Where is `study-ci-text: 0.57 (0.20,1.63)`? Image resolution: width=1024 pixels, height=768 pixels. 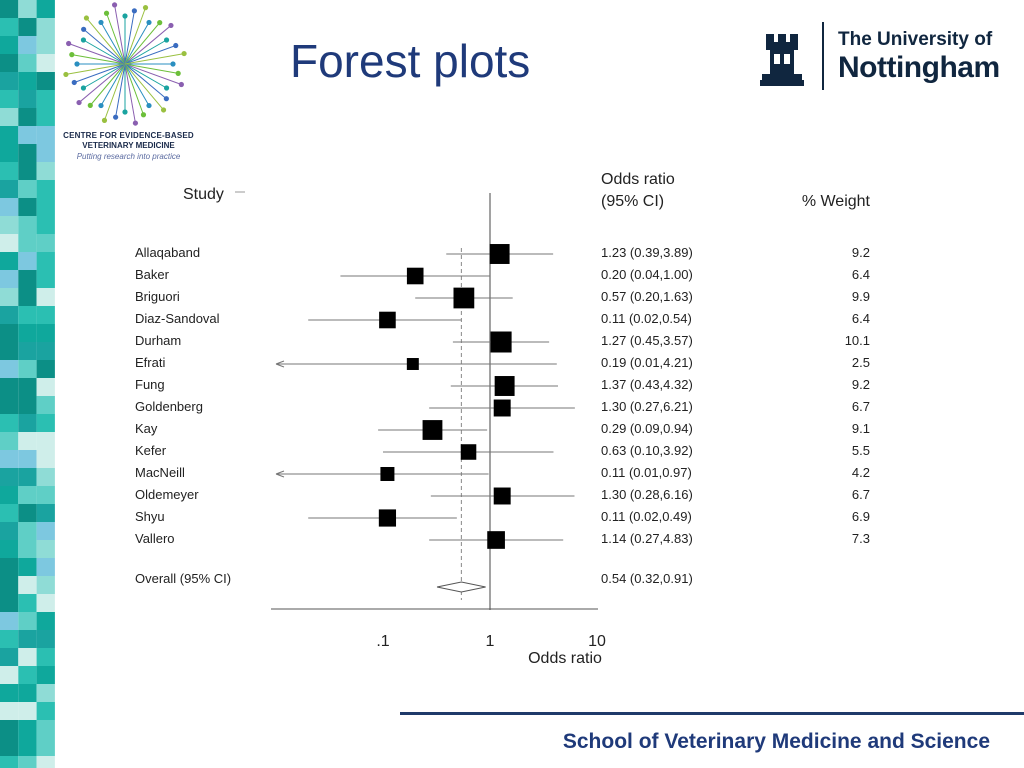
study-ci-text: 0.57 (0.20,1.63) is located at coordinates (647, 296).